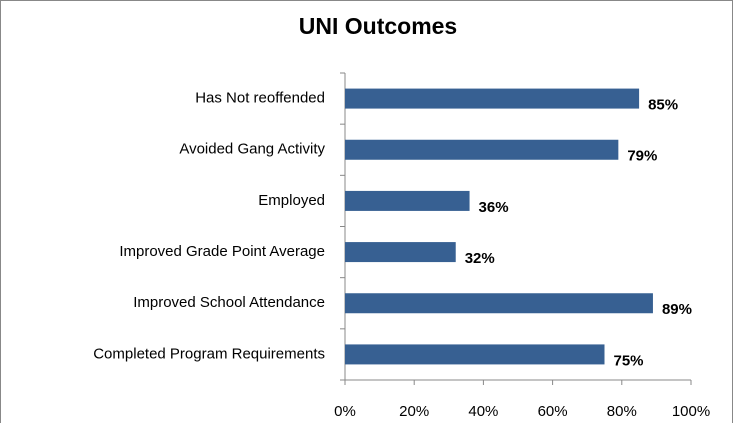  Describe the element at coordinates (222, 251) in the screenshot. I see `y-tick-label: Improved Grade Point Average` at that location.